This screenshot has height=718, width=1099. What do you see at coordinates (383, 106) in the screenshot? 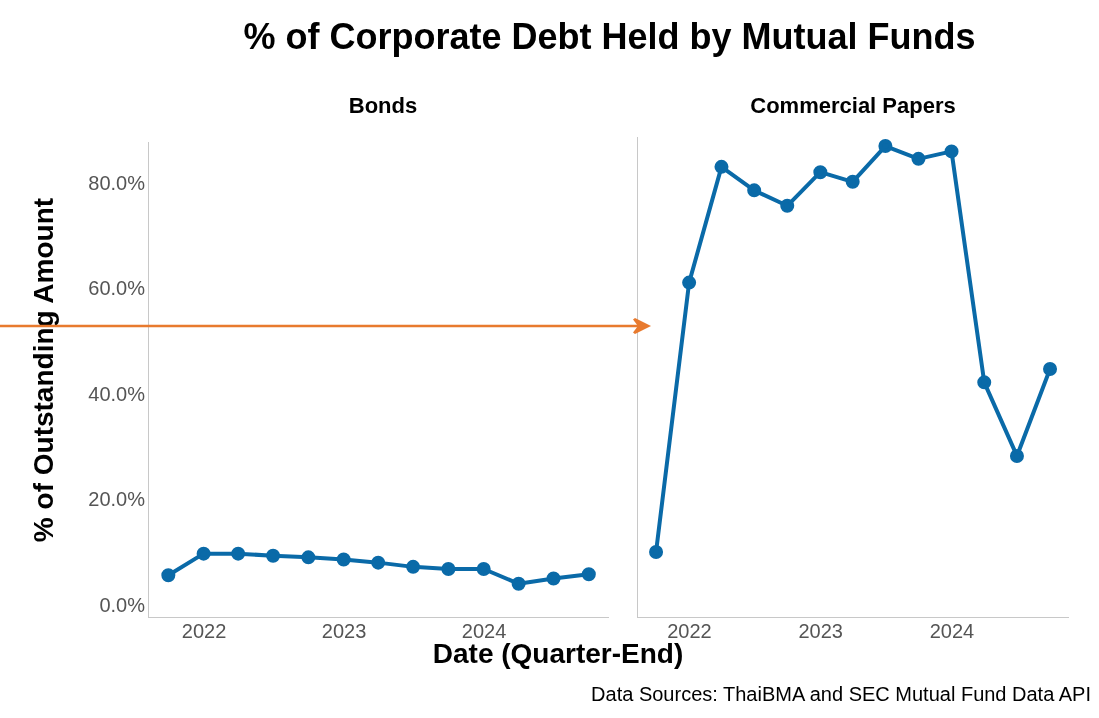
I see `chart-subtitle: Bonds` at bounding box center [383, 106].